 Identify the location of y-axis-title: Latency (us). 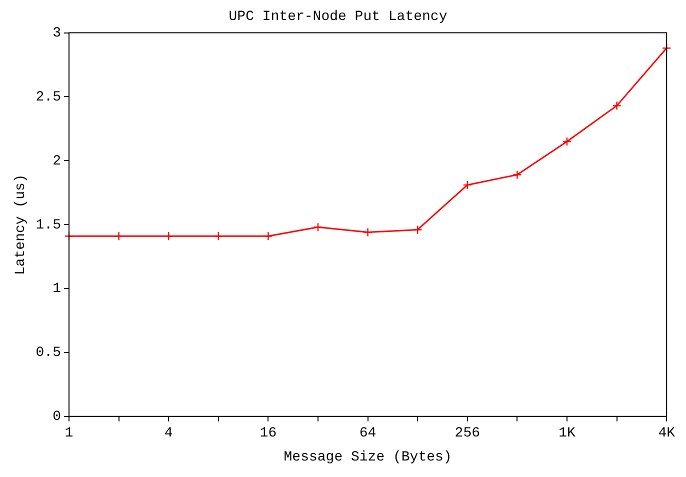
(21, 225).